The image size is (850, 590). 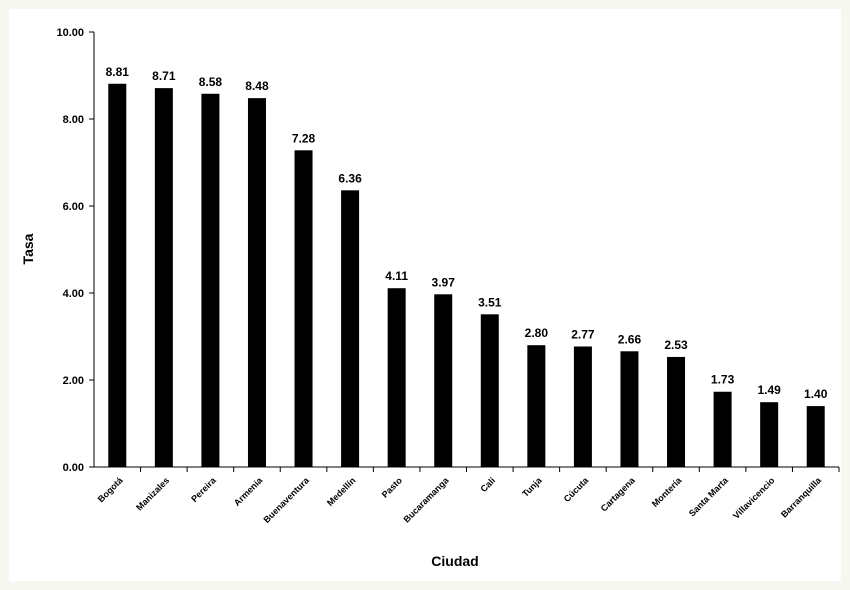 What do you see at coordinates (667, 492) in the screenshot?
I see `x-category-label: Montería` at bounding box center [667, 492].